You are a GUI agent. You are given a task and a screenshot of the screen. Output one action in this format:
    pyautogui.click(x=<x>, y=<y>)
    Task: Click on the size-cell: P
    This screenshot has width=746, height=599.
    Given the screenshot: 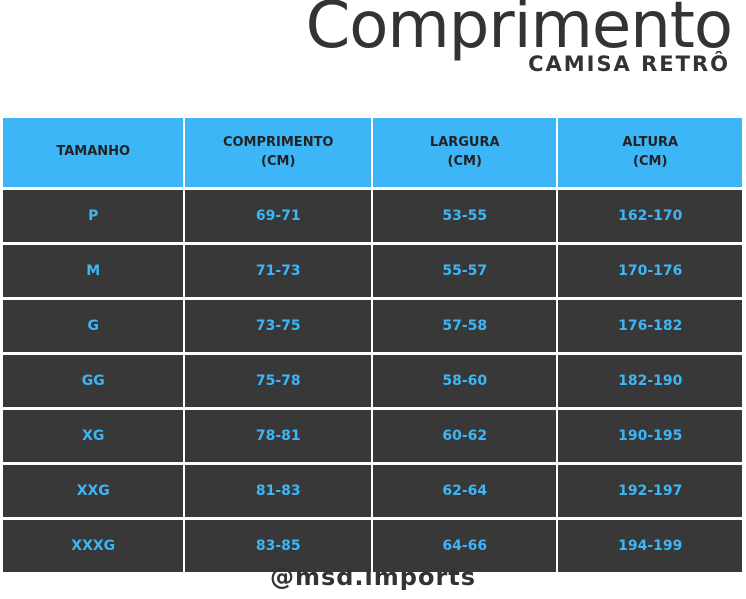 What is the action you would take?
    pyautogui.click(x=93, y=216)
    